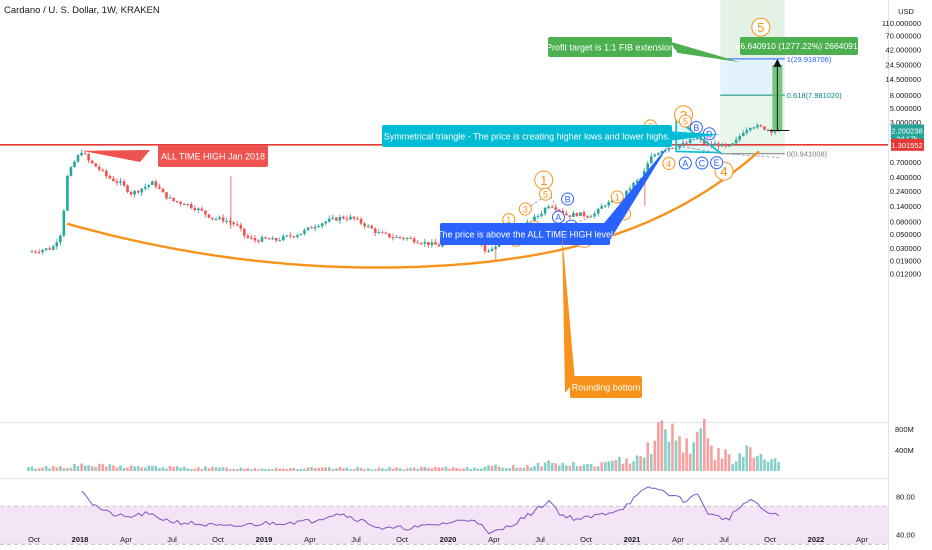  I want to click on callout-box, so click(525, 234).